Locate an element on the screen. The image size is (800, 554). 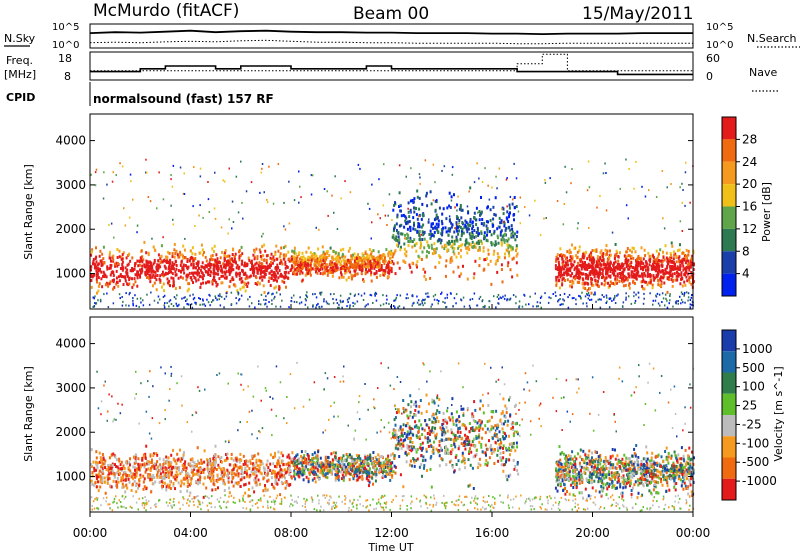
colorbar-segment is located at coordinates (729, 150).